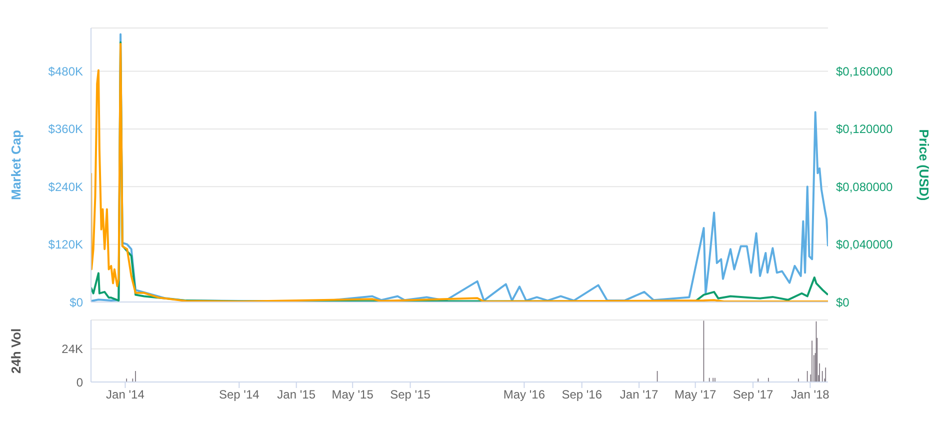 The width and height of the screenshot is (950, 423). What do you see at coordinates (65, 129) in the screenshot?
I see `y-tick-label: $360K` at bounding box center [65, 129].